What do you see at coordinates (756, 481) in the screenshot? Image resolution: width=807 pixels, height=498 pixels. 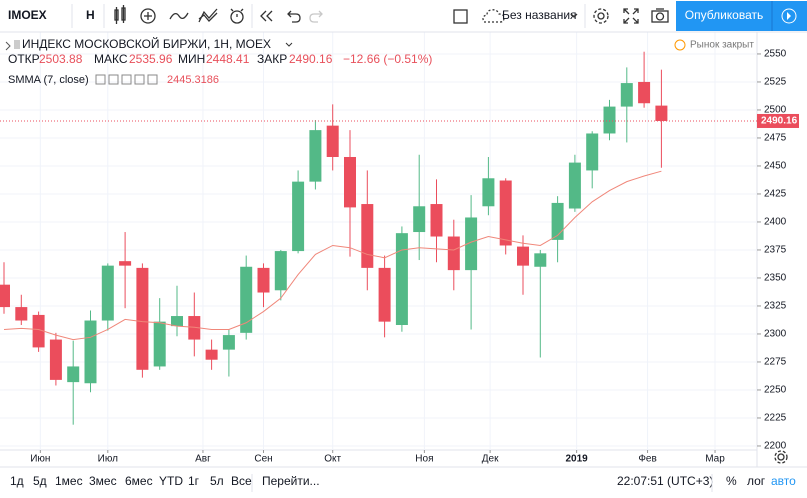 I see `log-toggle: лог` at bounding box center [756, 481].